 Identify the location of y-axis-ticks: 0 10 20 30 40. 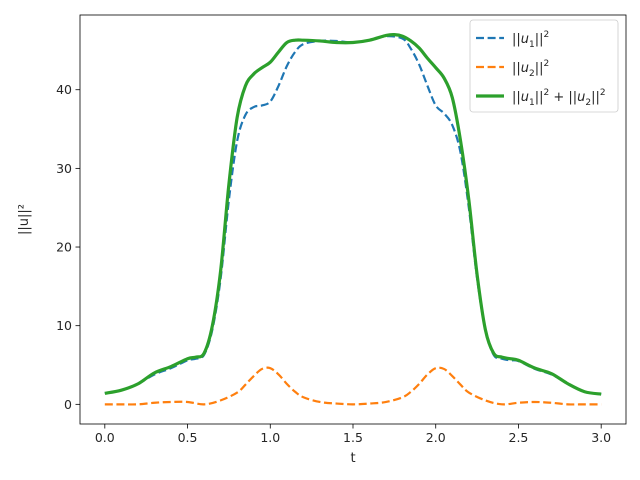
(68, 247).